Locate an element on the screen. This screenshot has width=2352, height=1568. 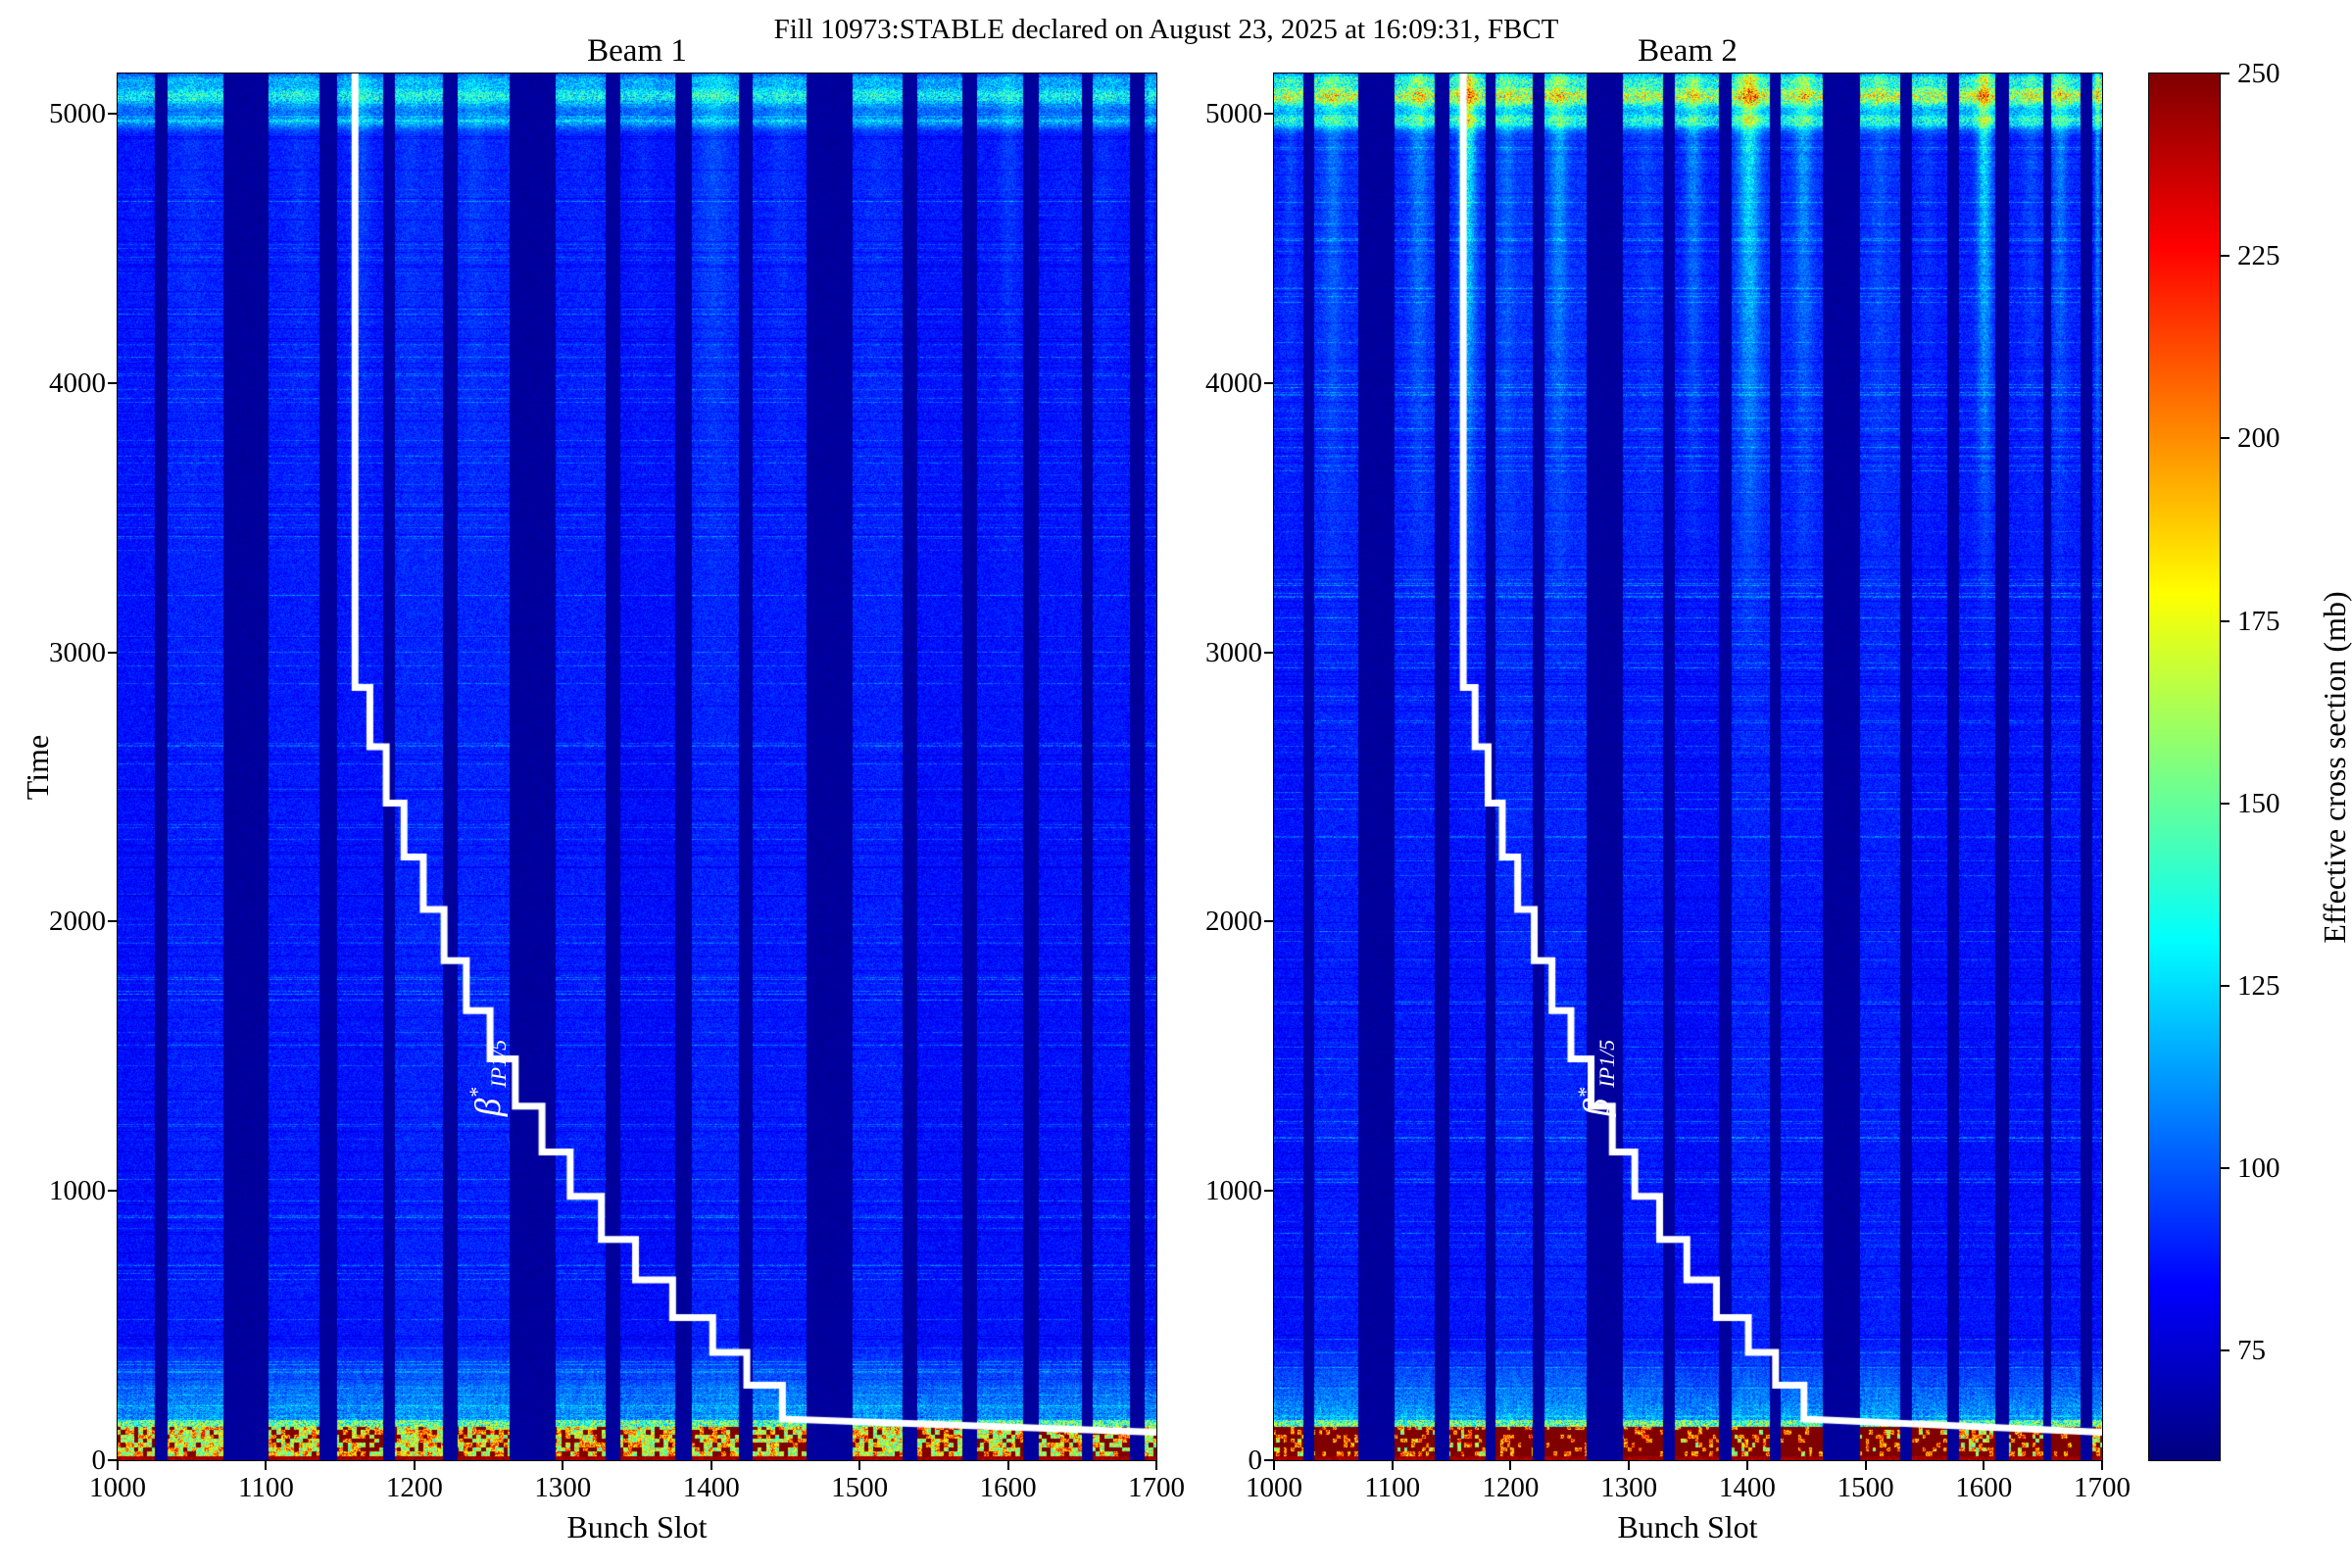
beam2-bunch-slot-label: Bunch Slot is located at coordinates (1687, 1526).